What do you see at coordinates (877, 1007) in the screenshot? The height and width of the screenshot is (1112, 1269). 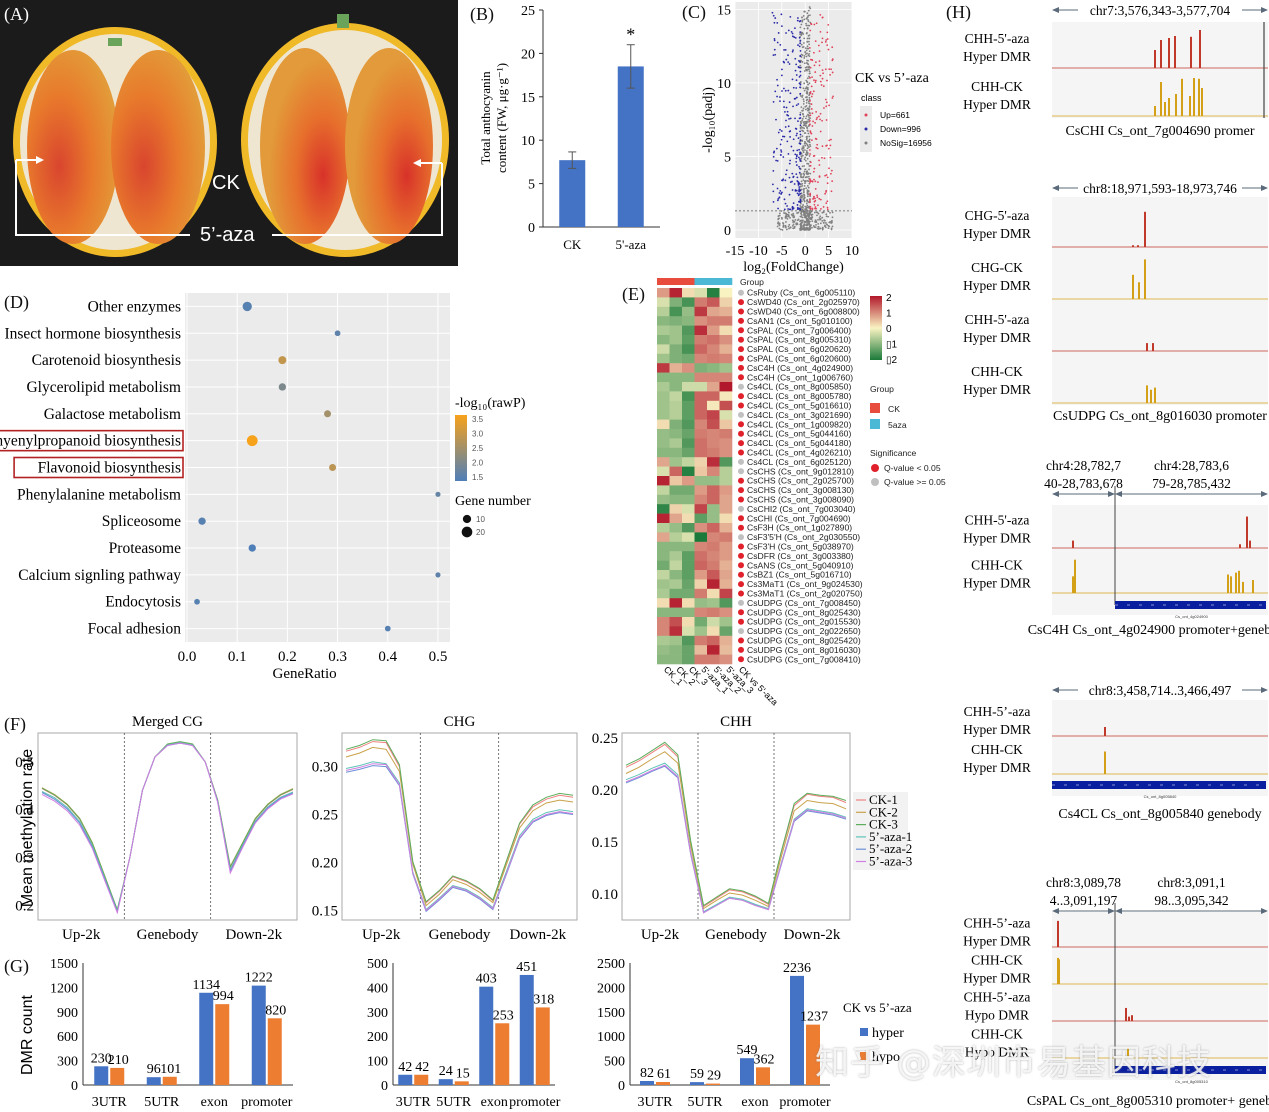 I see `legend-title: CK vs 5’-aza` at bounding box center [877, 1007].